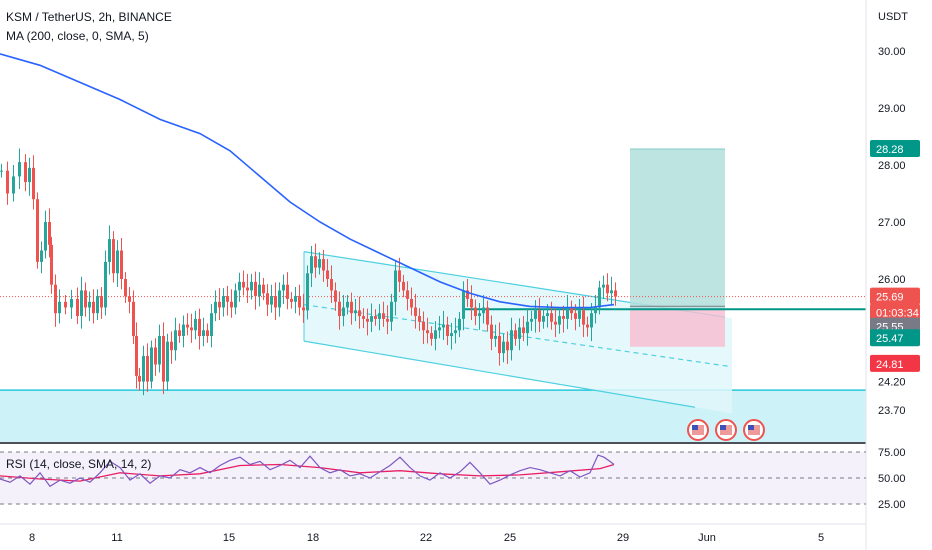 This screenshot has height=550, width=932. Describe the element at coordinates (892, 52) in the screenshot. I see `y-tick-label: 30.00` at that location.